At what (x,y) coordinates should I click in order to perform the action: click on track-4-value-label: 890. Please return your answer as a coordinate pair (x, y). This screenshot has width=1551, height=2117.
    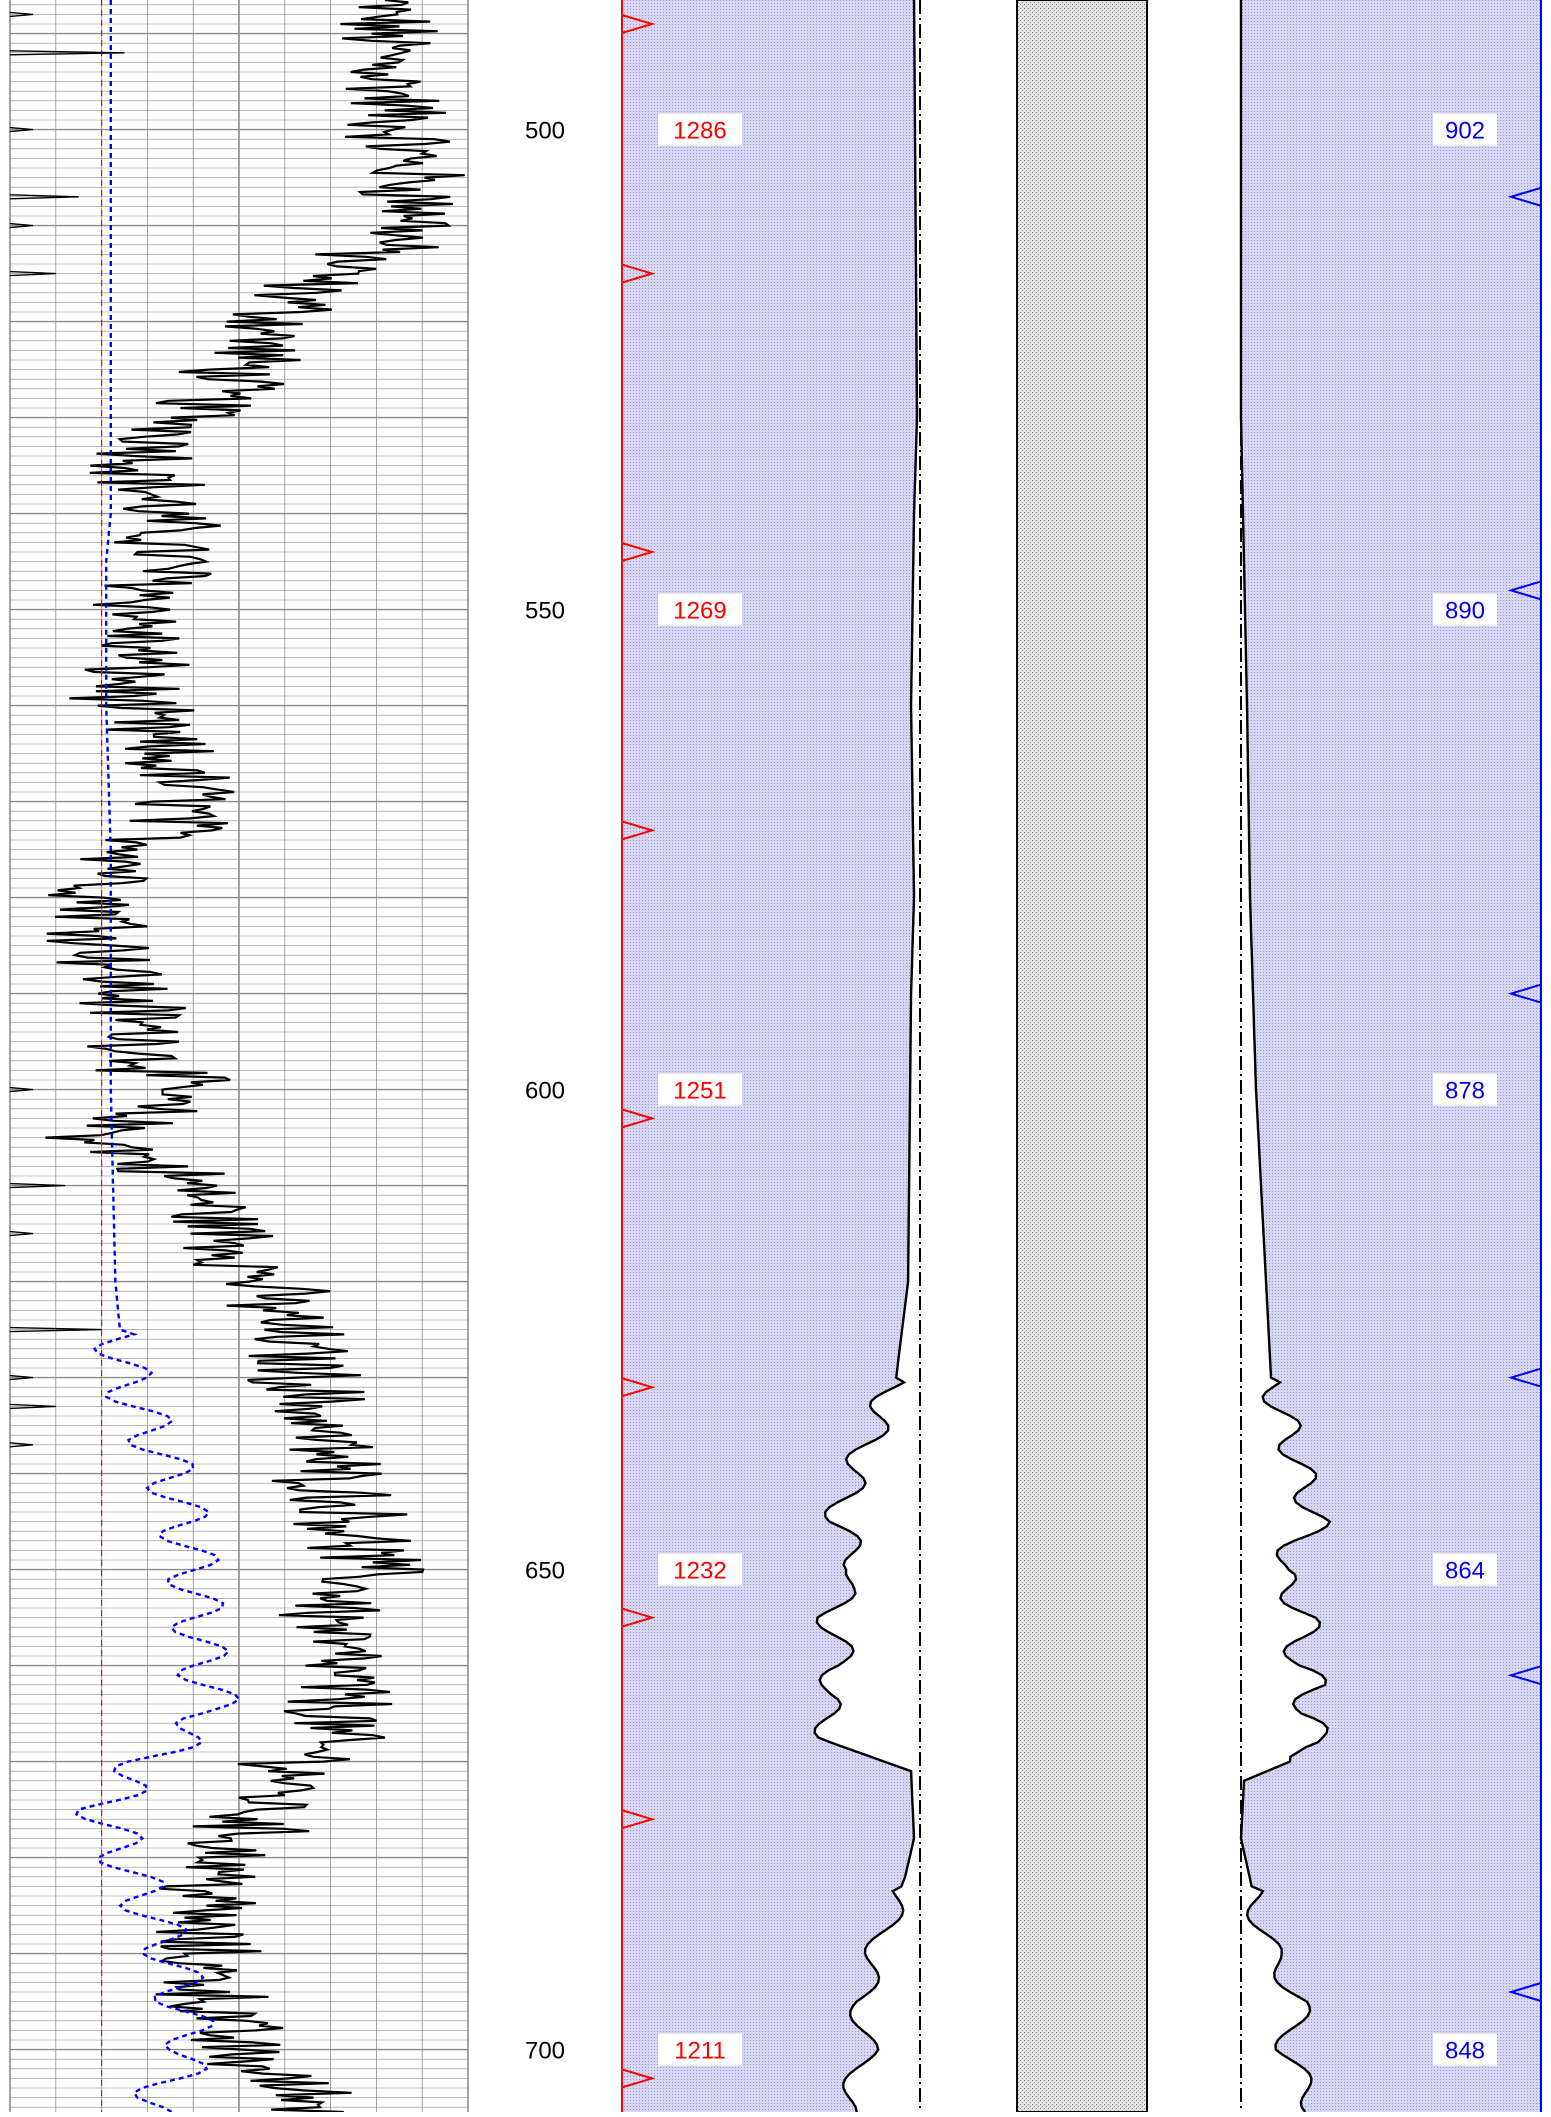
    Looking at the image, I should click on (1465, 611).